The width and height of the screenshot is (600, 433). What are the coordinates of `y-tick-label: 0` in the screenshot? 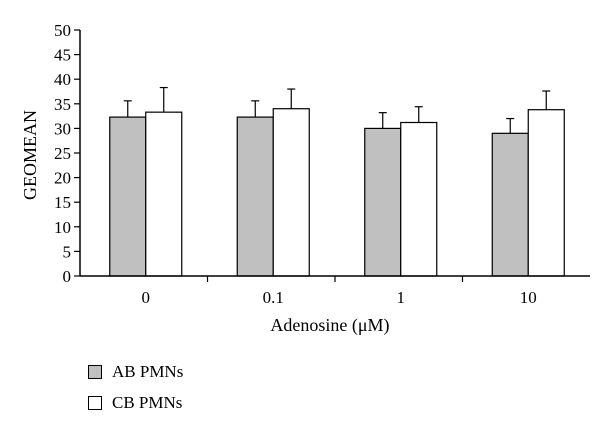 It's located at (67, 276).